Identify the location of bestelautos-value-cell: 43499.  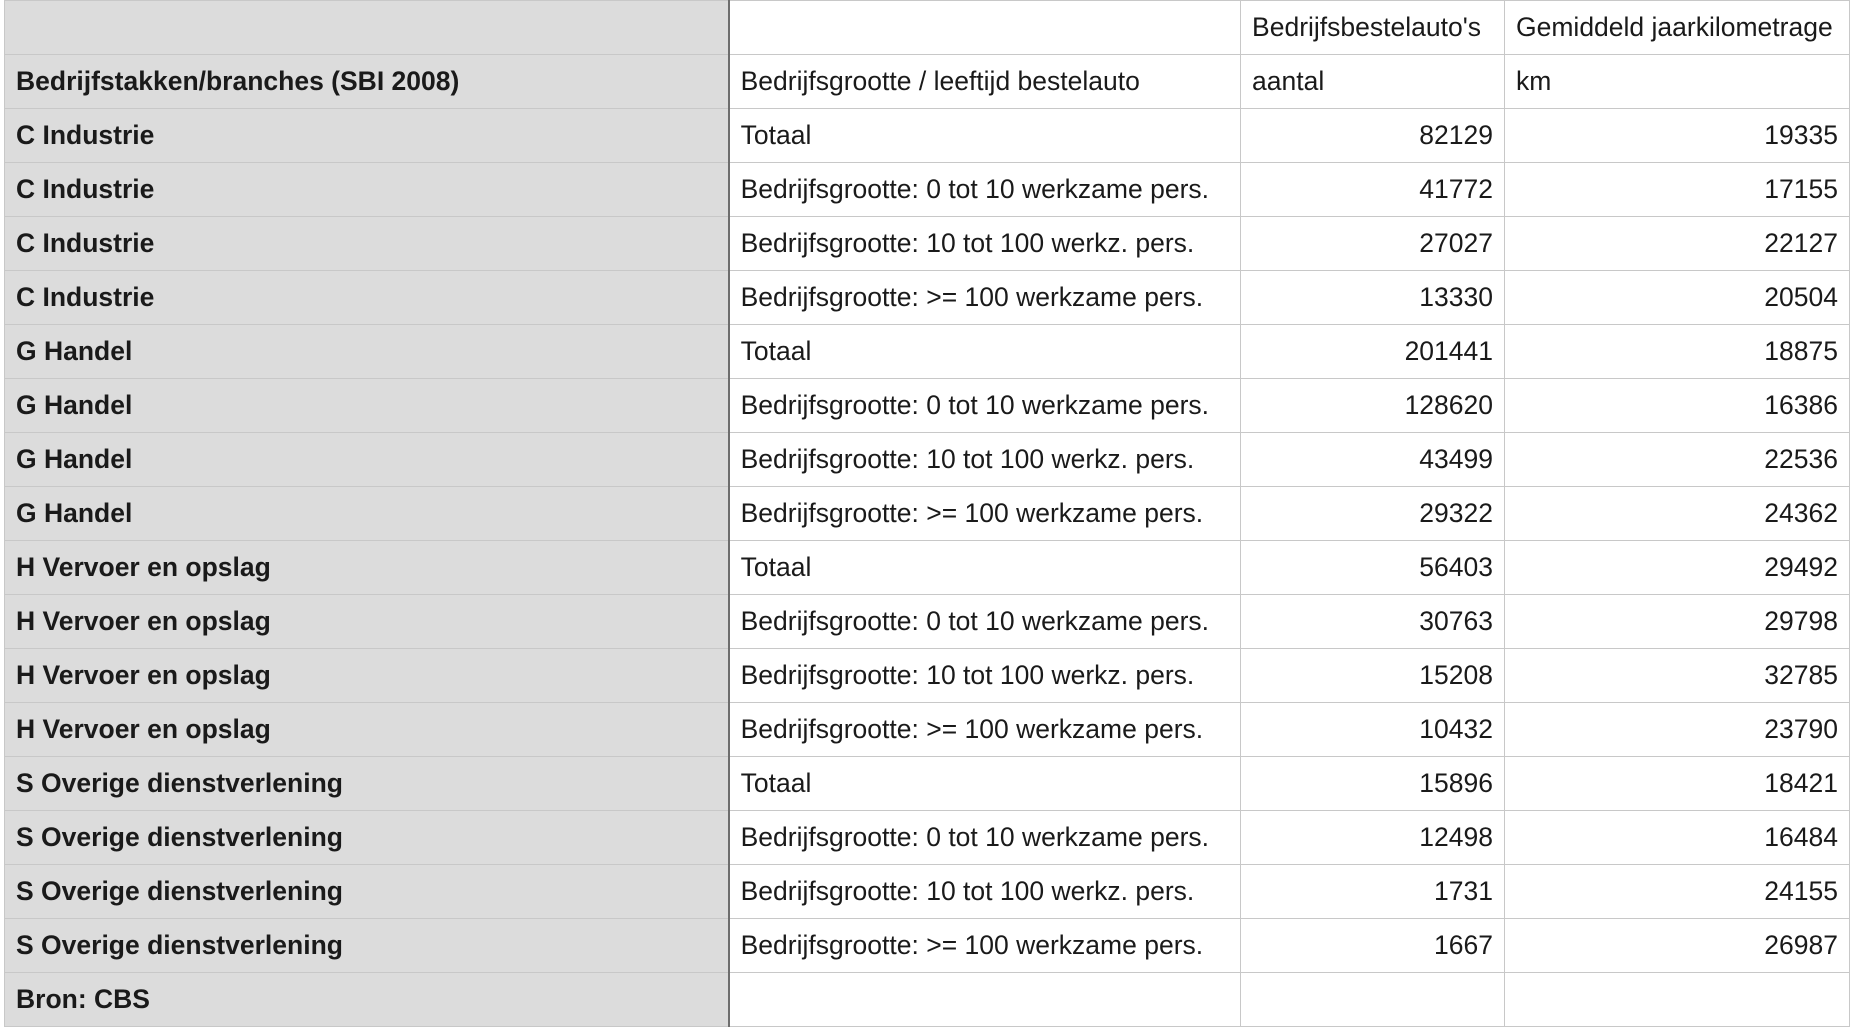
(1372, 459).